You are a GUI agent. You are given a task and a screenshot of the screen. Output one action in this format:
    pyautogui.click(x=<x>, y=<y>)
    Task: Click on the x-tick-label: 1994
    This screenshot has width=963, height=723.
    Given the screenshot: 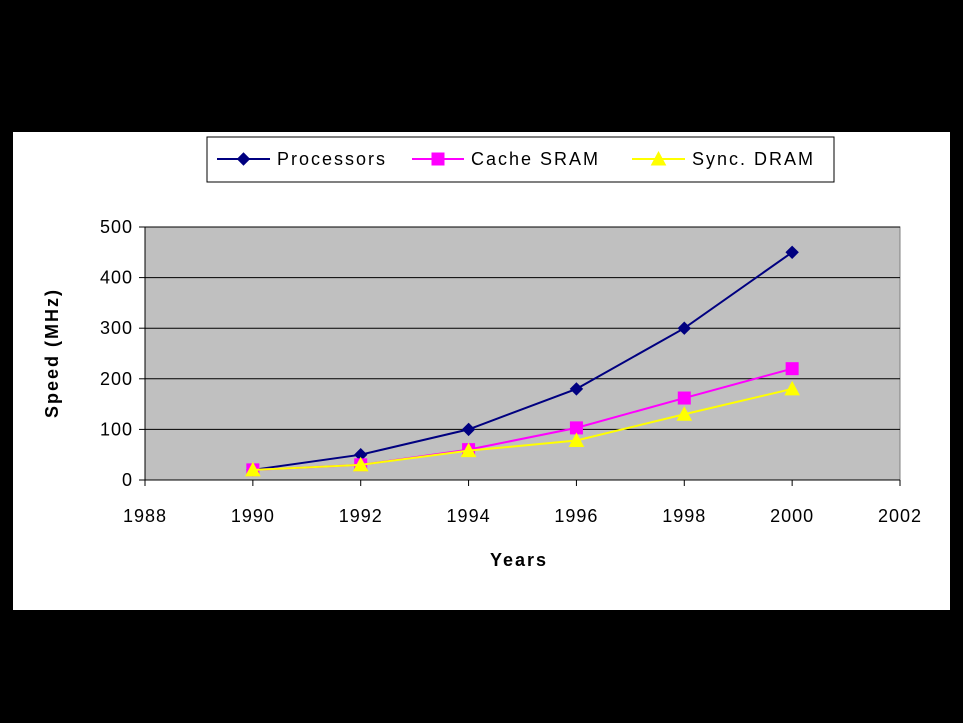 What is the action you would take?
    pyautogui.click(x=469, y=516)
    